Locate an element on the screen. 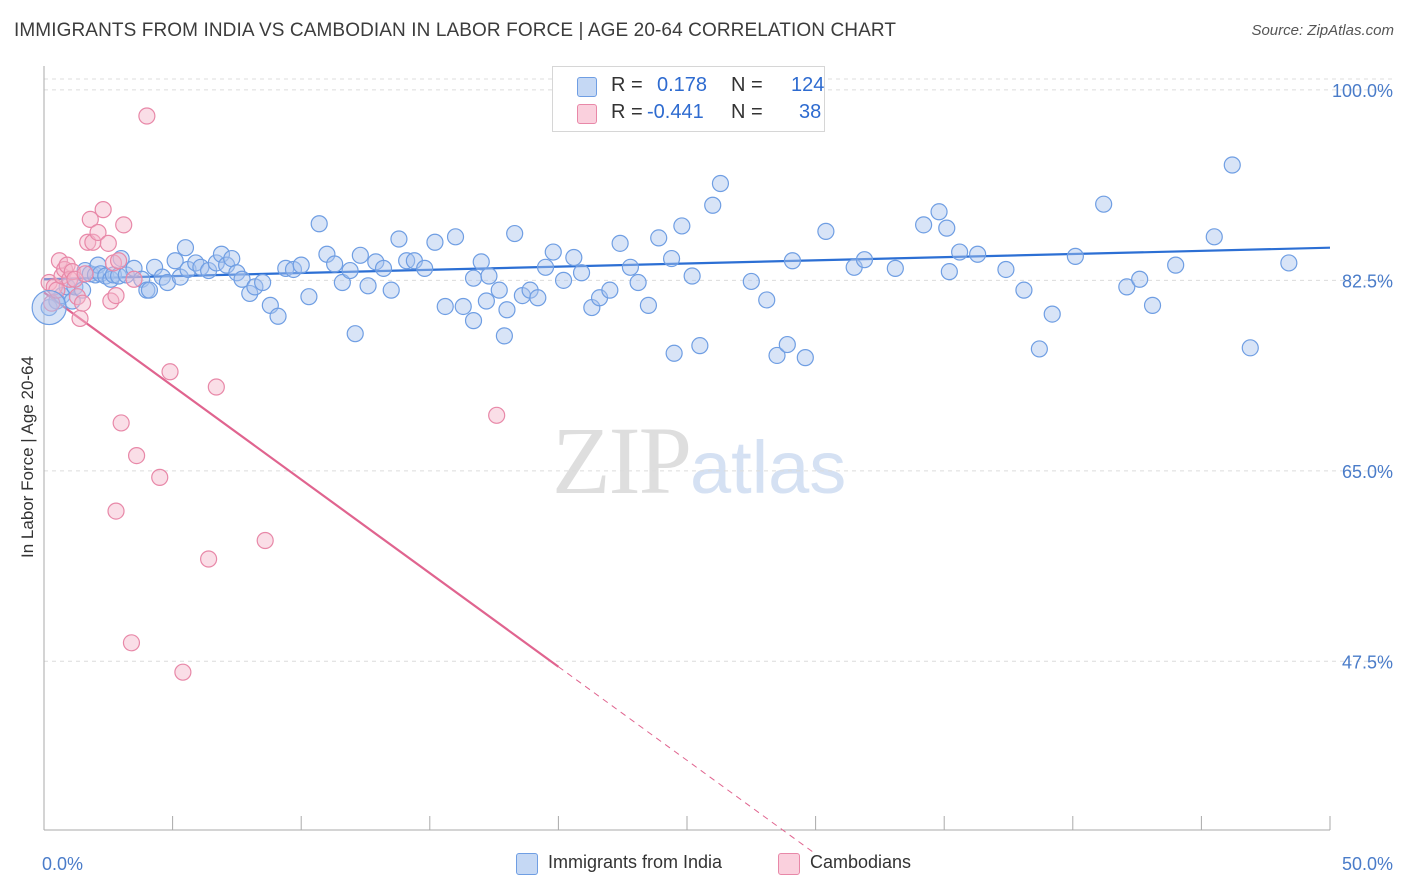 The height and width of the screenshot is (892, 1406). x-tick-label: 50.0% is located at coordinates (1367, 864).